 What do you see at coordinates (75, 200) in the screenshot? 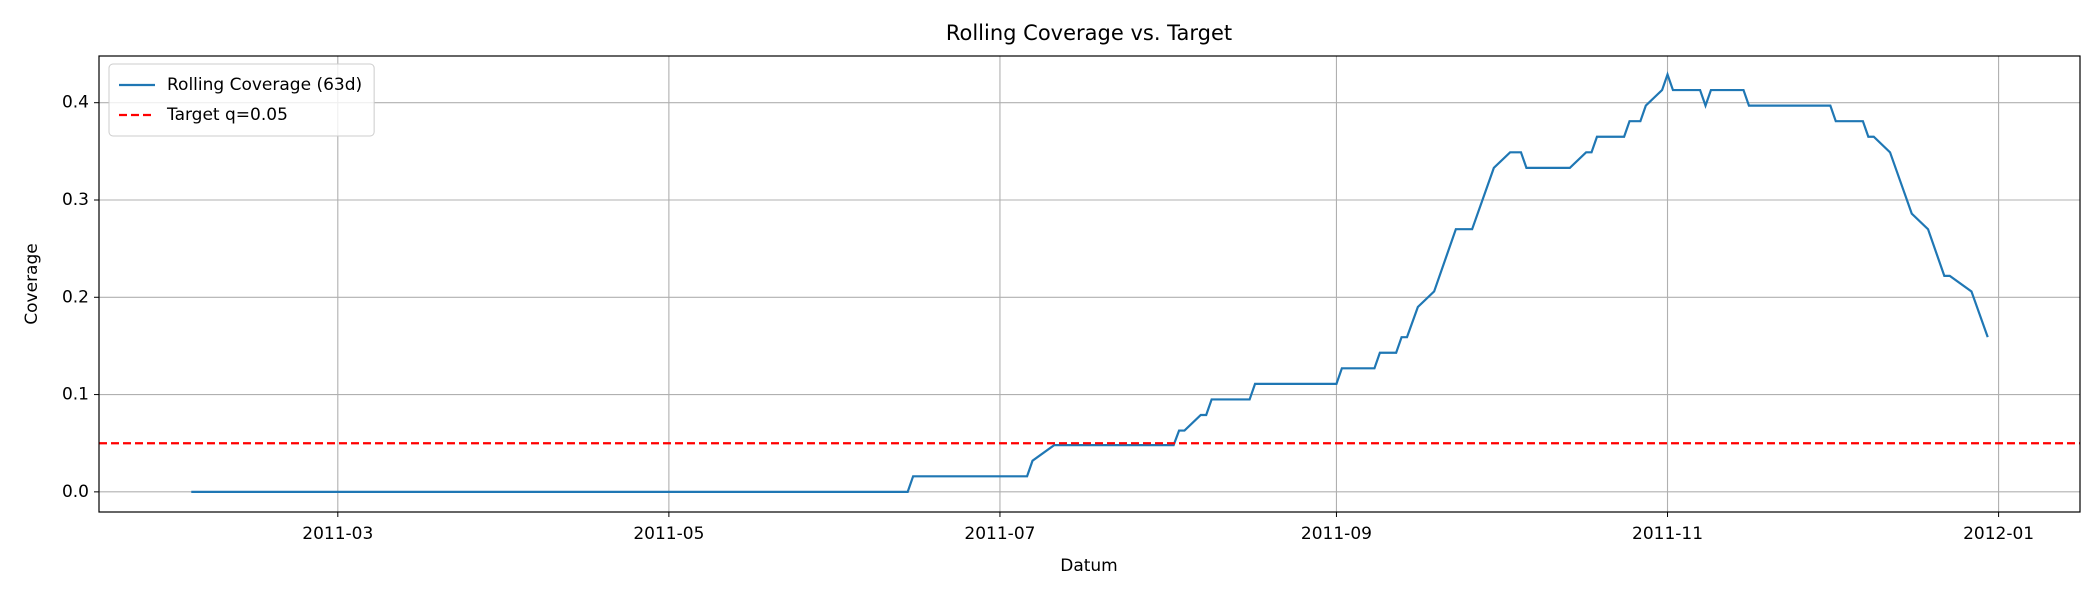
I see `y-tick-label: 0.3` at bounding box center [75, 200].